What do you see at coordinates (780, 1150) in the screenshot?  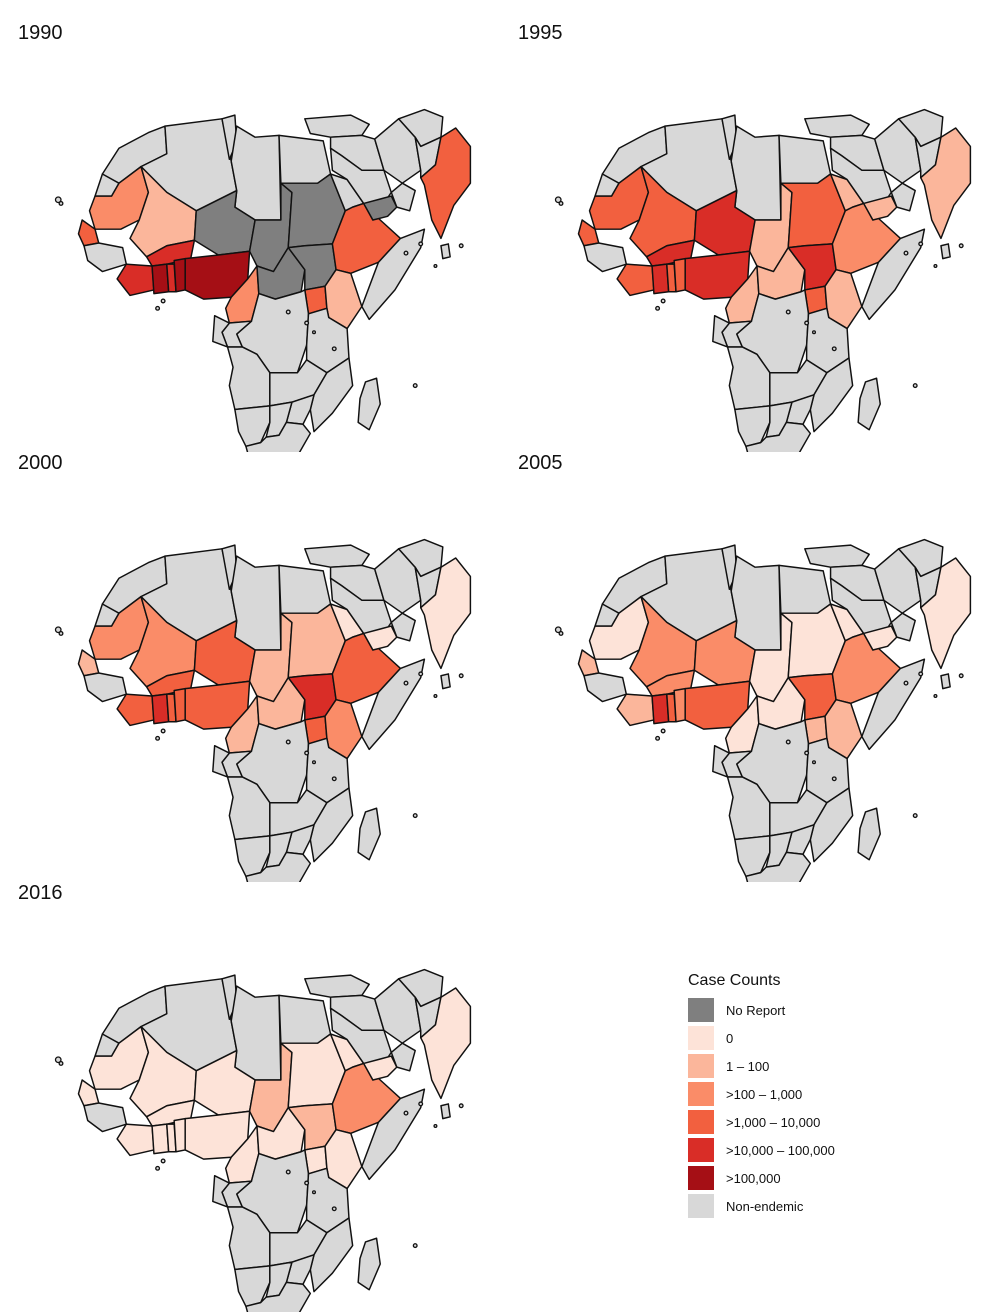 I see `legend-label: >10,000 – 100,000` at bounding box center [780, 1150].